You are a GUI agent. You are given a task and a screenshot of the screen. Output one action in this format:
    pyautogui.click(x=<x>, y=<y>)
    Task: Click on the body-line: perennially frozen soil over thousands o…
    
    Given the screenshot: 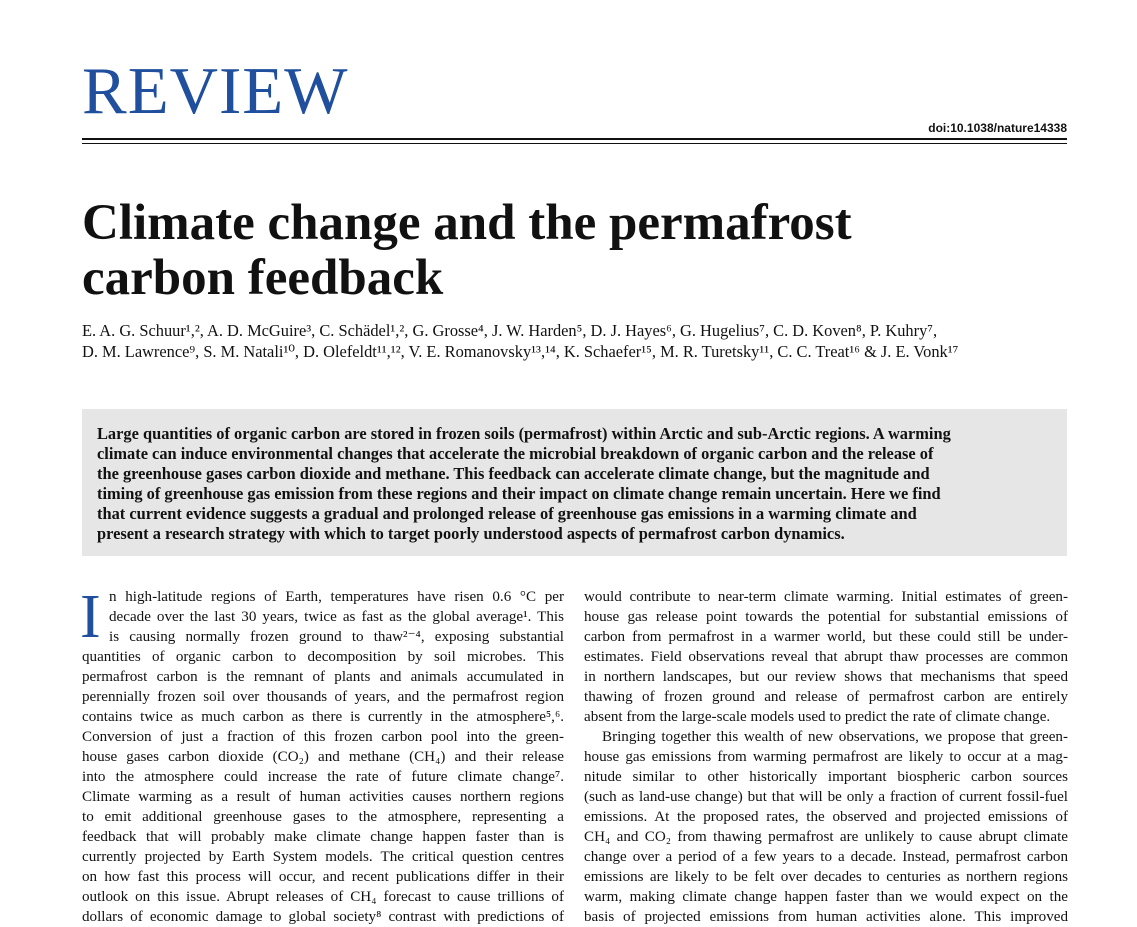 What is the action you would take?
    pyautogui.click(x=323, y=697)
    